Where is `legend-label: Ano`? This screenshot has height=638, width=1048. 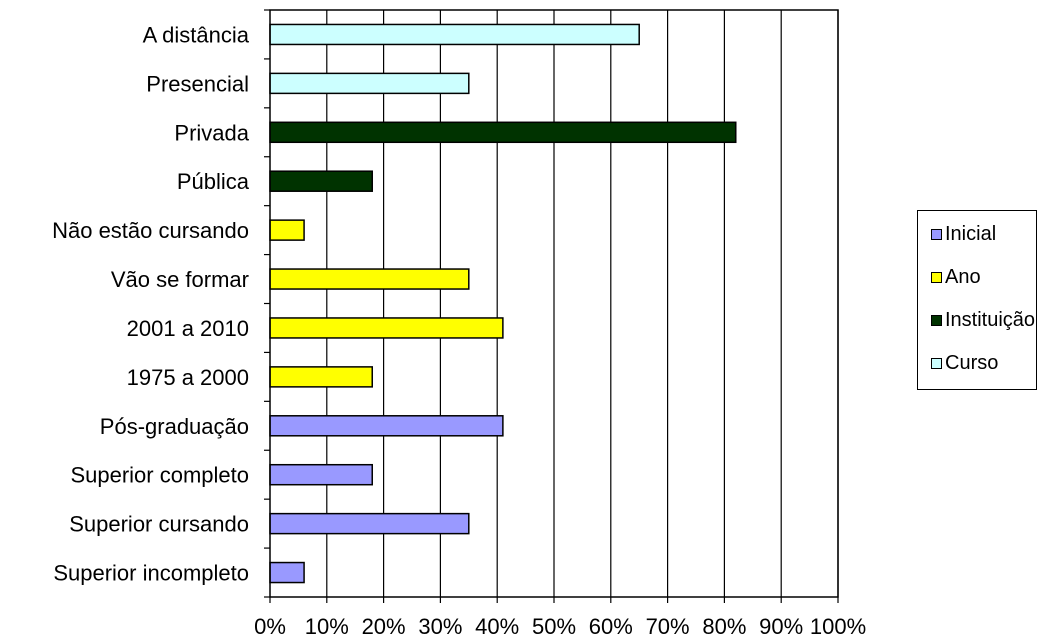
legend-label: Ano is located at coordinates (963, 276).